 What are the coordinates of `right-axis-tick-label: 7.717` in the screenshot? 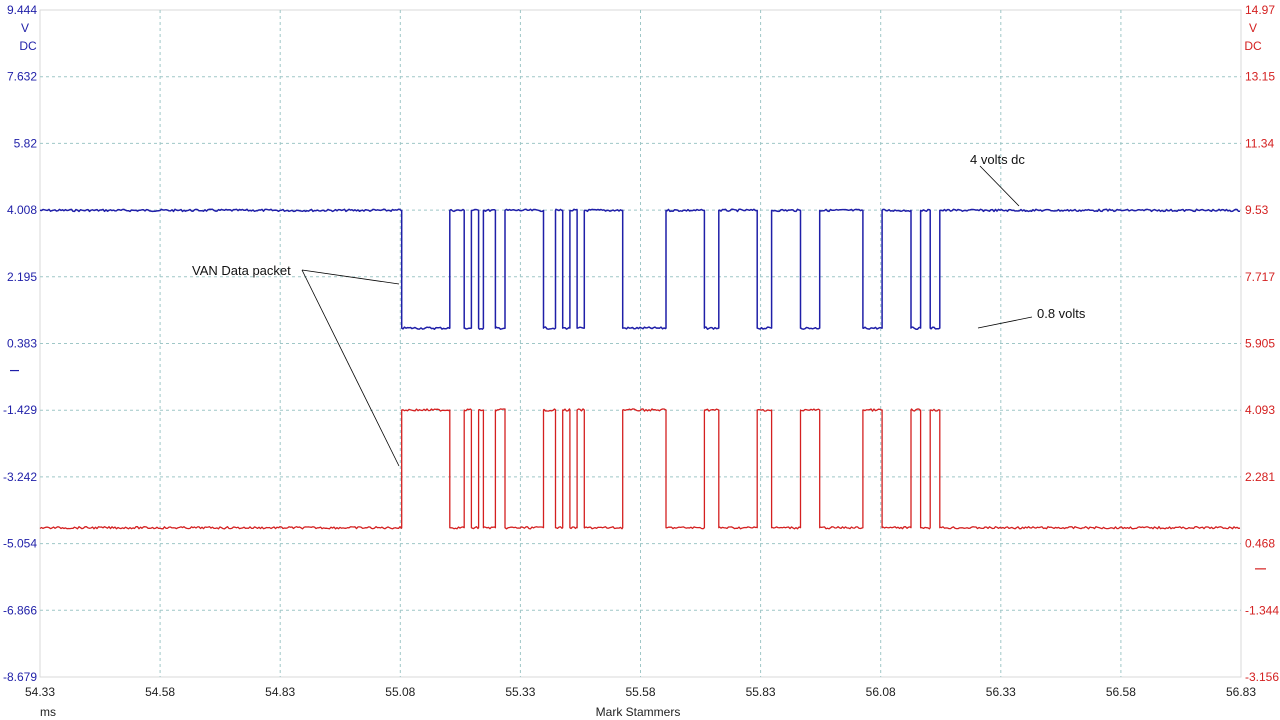 It's located at (1260, 277).